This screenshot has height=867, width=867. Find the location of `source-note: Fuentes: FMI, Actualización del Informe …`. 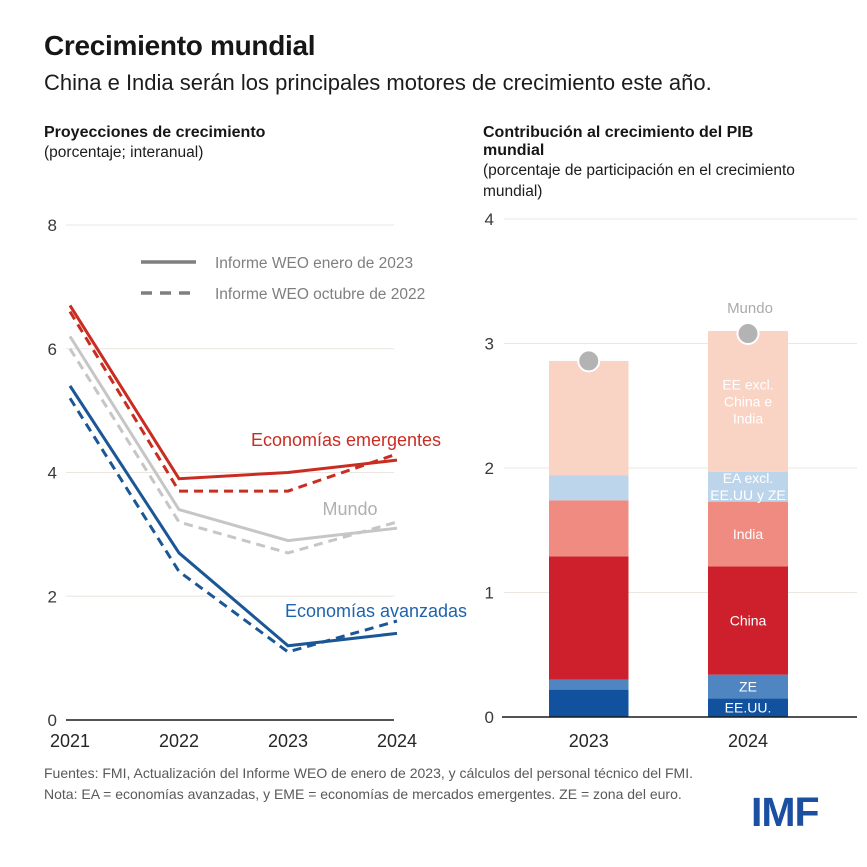

source-note: Fuentes: FMI, Actualización del Informe … is located at coordinates (434, 784).